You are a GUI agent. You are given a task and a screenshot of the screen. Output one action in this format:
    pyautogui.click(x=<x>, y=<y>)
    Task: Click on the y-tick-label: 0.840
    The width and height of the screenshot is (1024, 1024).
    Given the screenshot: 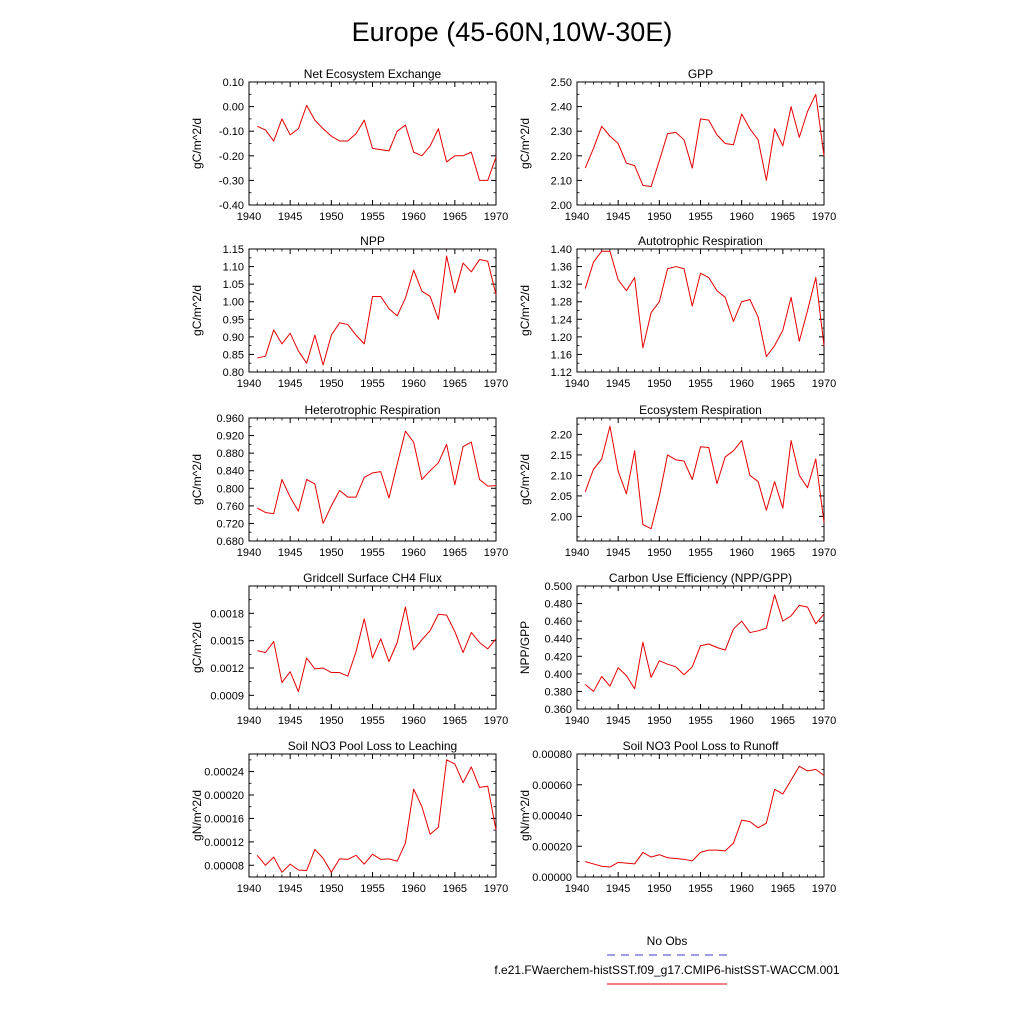 What is the action you would take?
    pyautogui.click(x=230, y=472)
    